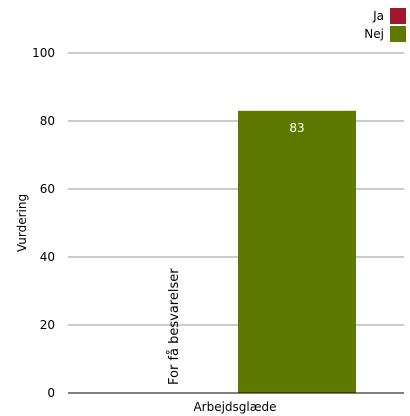  Describe the element at coordinates (43, 223) in the screenshot. I see `y-axis-ticks: 0 20 40 60 80 100` at that location.